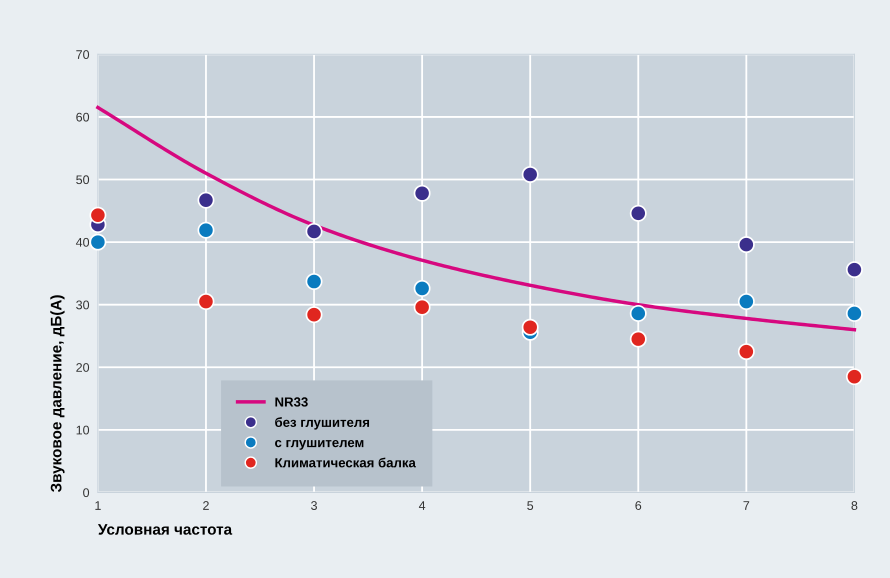 The height and width of the screenshot is (578, 890). Describe the element at coordinates (322, 423) in the screenshot. I see `legend-label: без глушителя` at that location.